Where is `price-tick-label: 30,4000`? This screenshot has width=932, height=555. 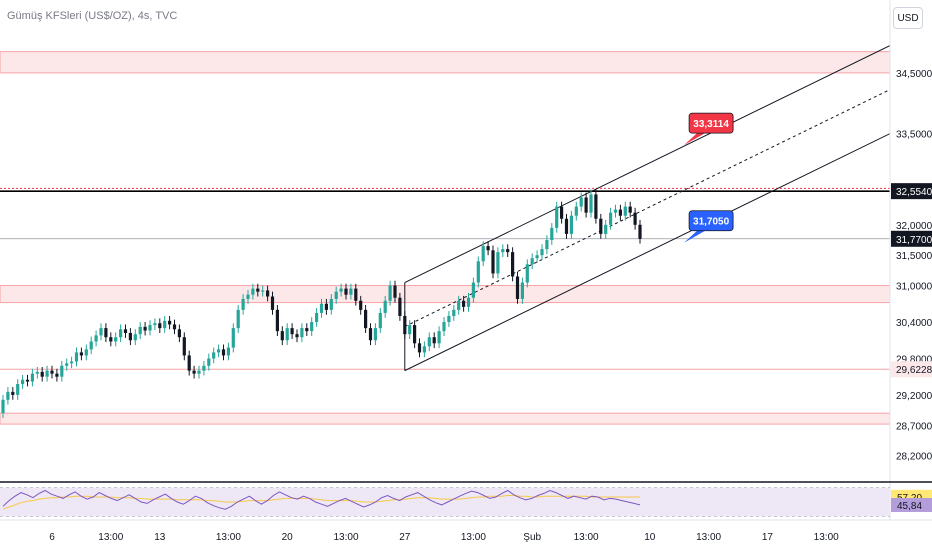 price-tick-label: 30,4000 is located at coordinates (914, 323).